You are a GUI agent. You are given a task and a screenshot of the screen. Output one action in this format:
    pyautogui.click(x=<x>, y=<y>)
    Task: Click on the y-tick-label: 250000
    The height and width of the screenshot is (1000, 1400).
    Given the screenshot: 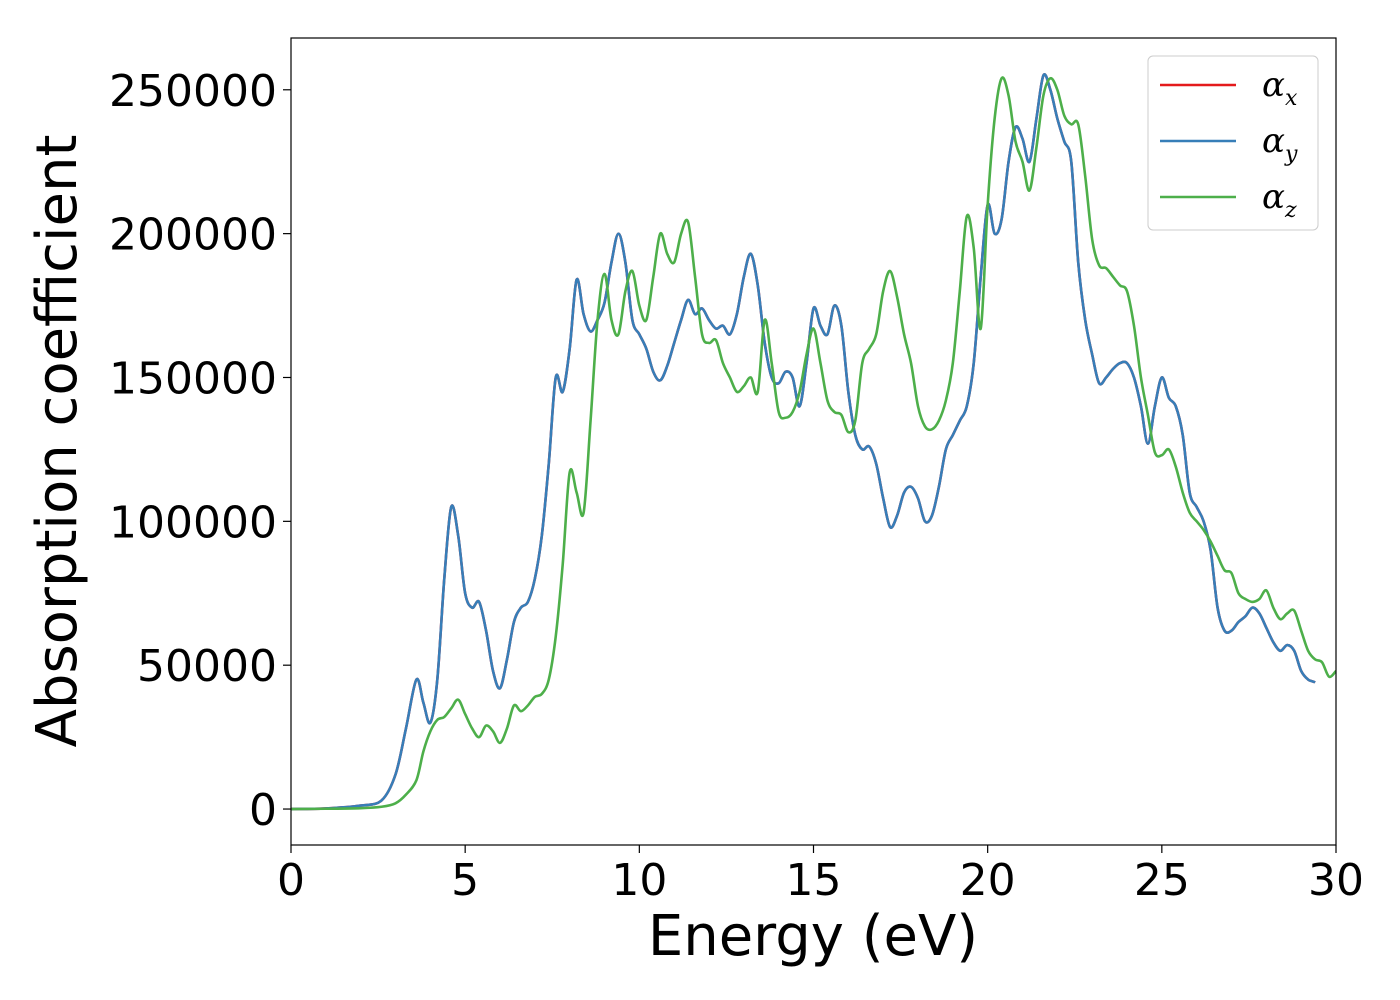 What is the action you would take?
    pyautogui.click(x=193, y=91)
    